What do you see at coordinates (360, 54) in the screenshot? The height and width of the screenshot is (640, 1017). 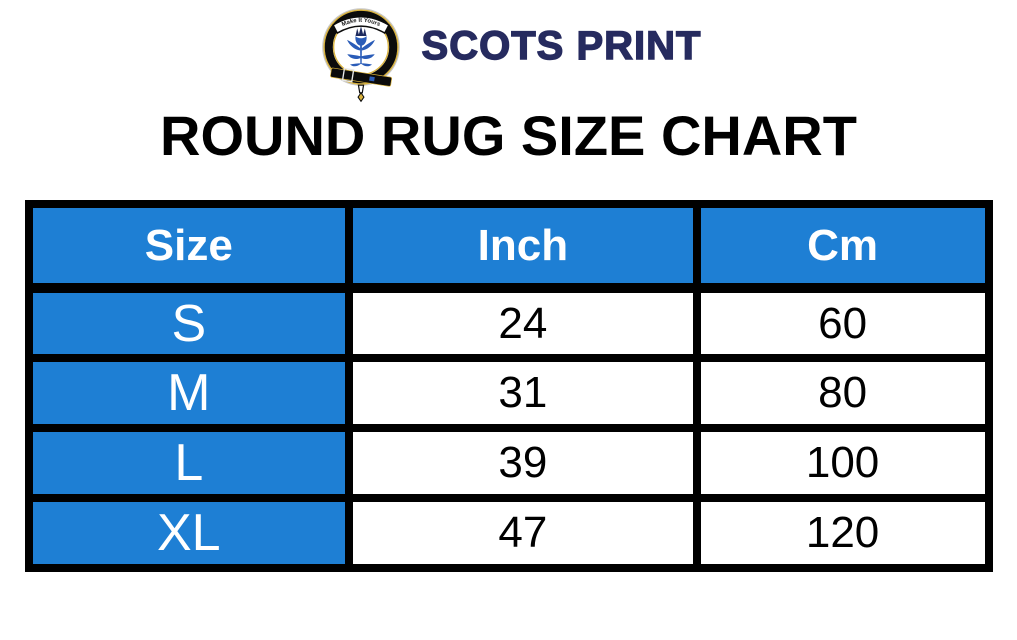 I see `scots-print-crest-icon: Make It Yours` at bounding box center [360, 54].